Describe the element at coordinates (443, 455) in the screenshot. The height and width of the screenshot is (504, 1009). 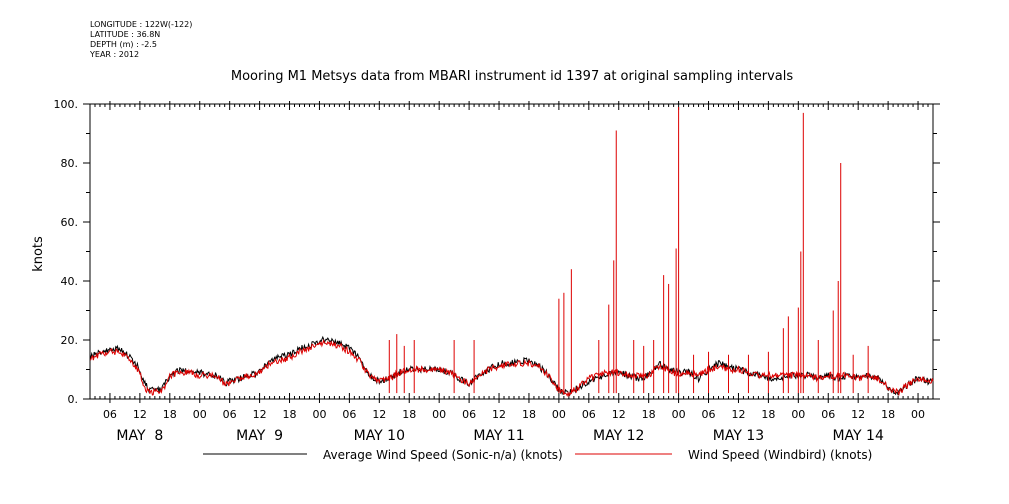
I see `legend-label-average: Average Wind Speed (Sonic-n/a) (knots)` at that location.